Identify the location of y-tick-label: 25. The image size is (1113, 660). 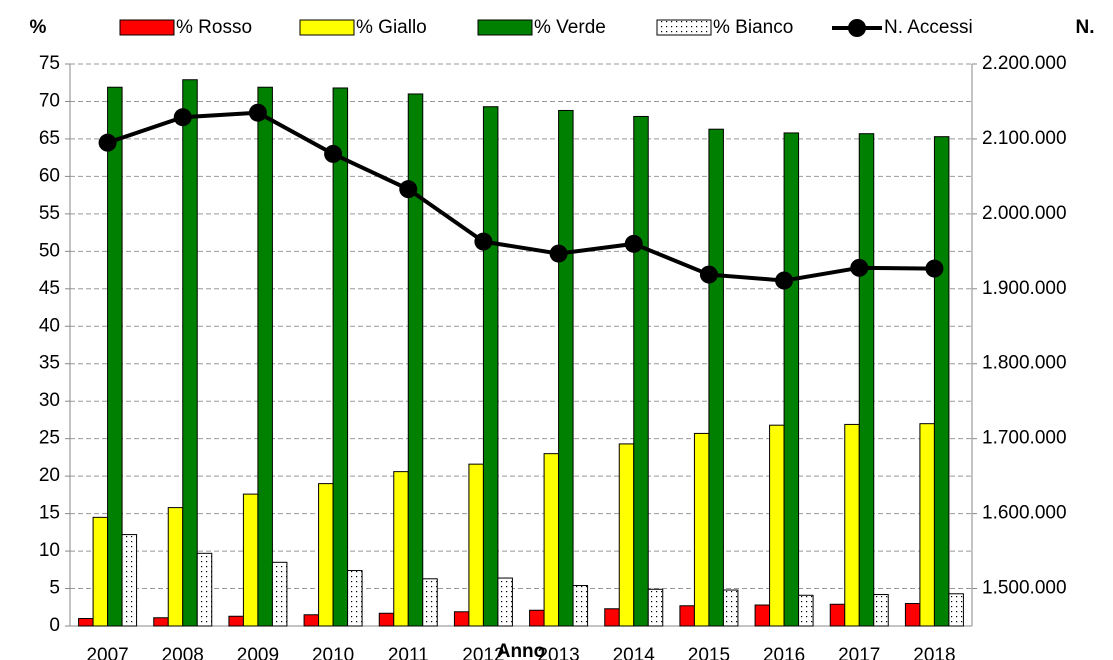
(49, 438).